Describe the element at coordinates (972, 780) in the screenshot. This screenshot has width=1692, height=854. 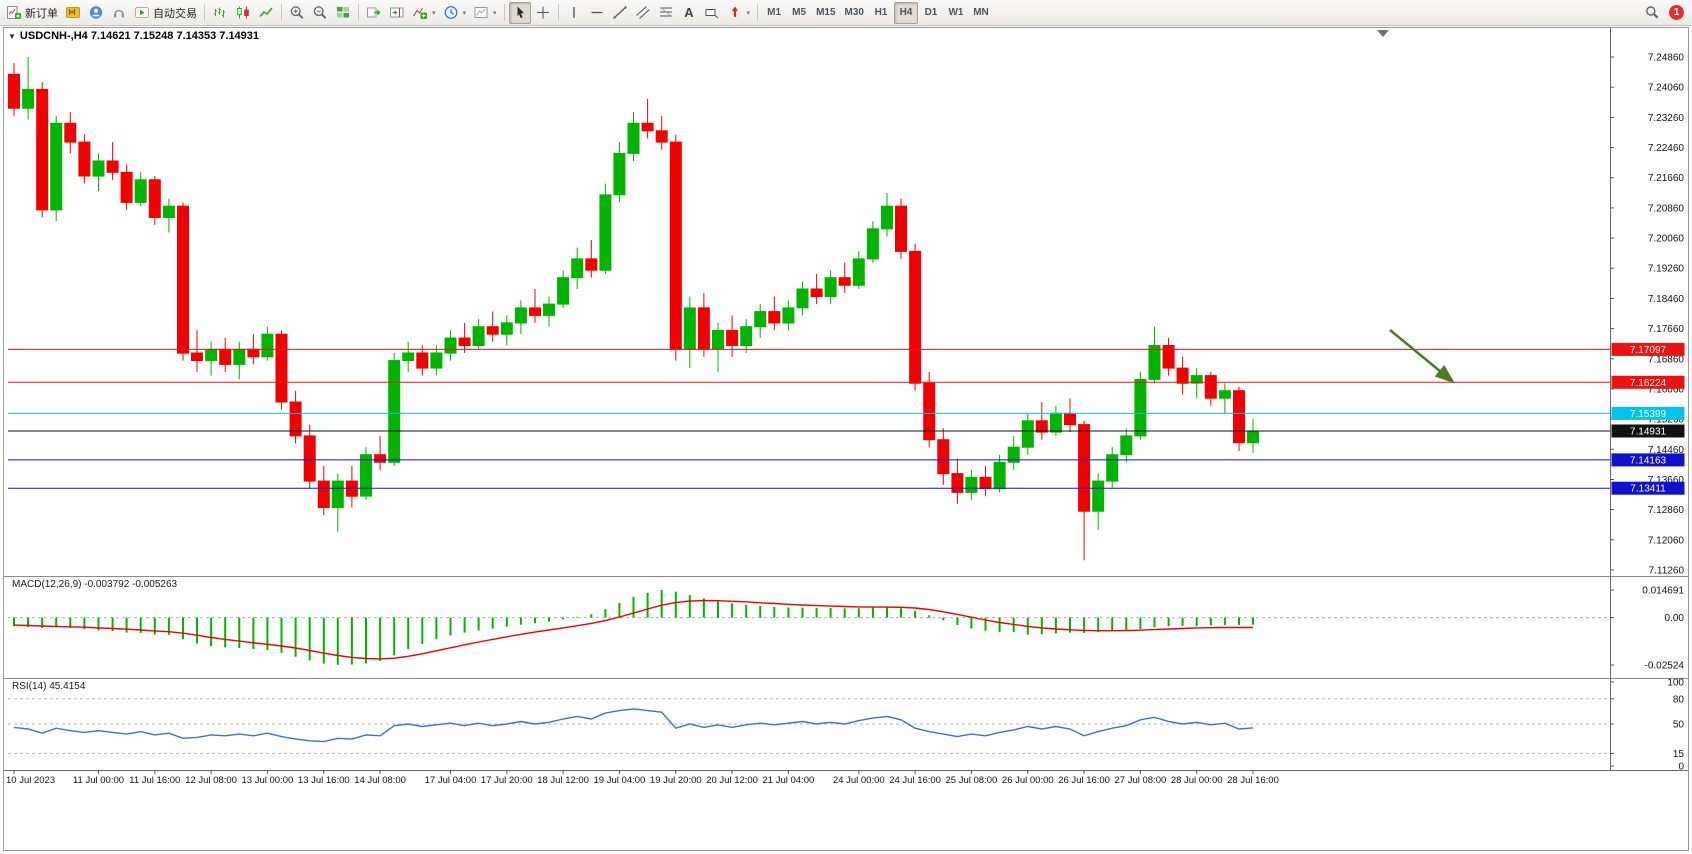
I see `svg-text: 25 Jul 08:00` at that location.